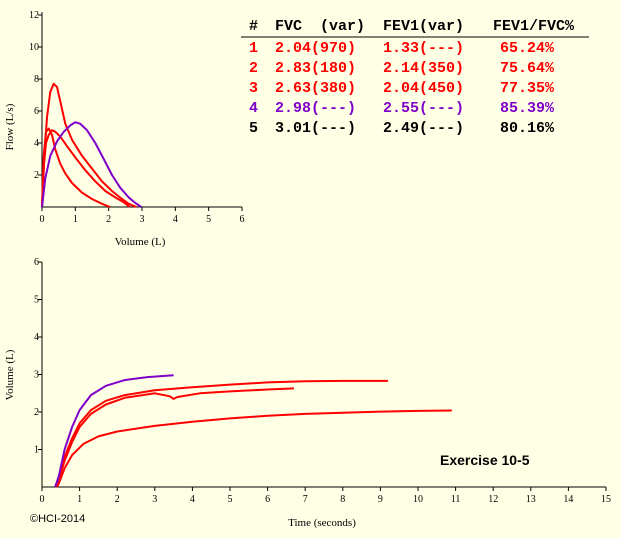 This screenshot has height=538, width=621. I want to click on row-ratio: 85.39%, so click(527, 108).